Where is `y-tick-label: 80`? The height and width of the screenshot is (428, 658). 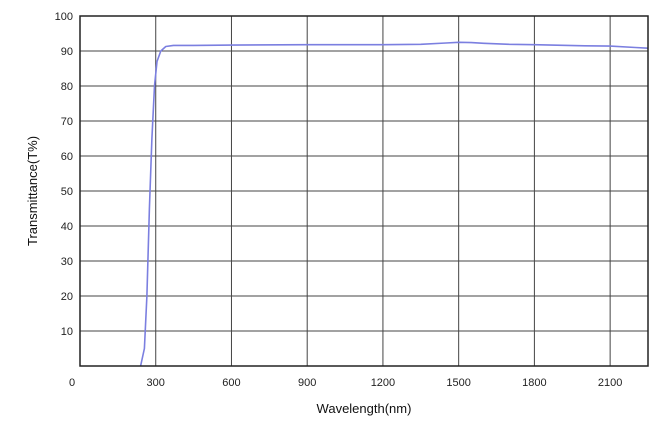
y-tick-label: 80 is located at coordinates (67, 87).